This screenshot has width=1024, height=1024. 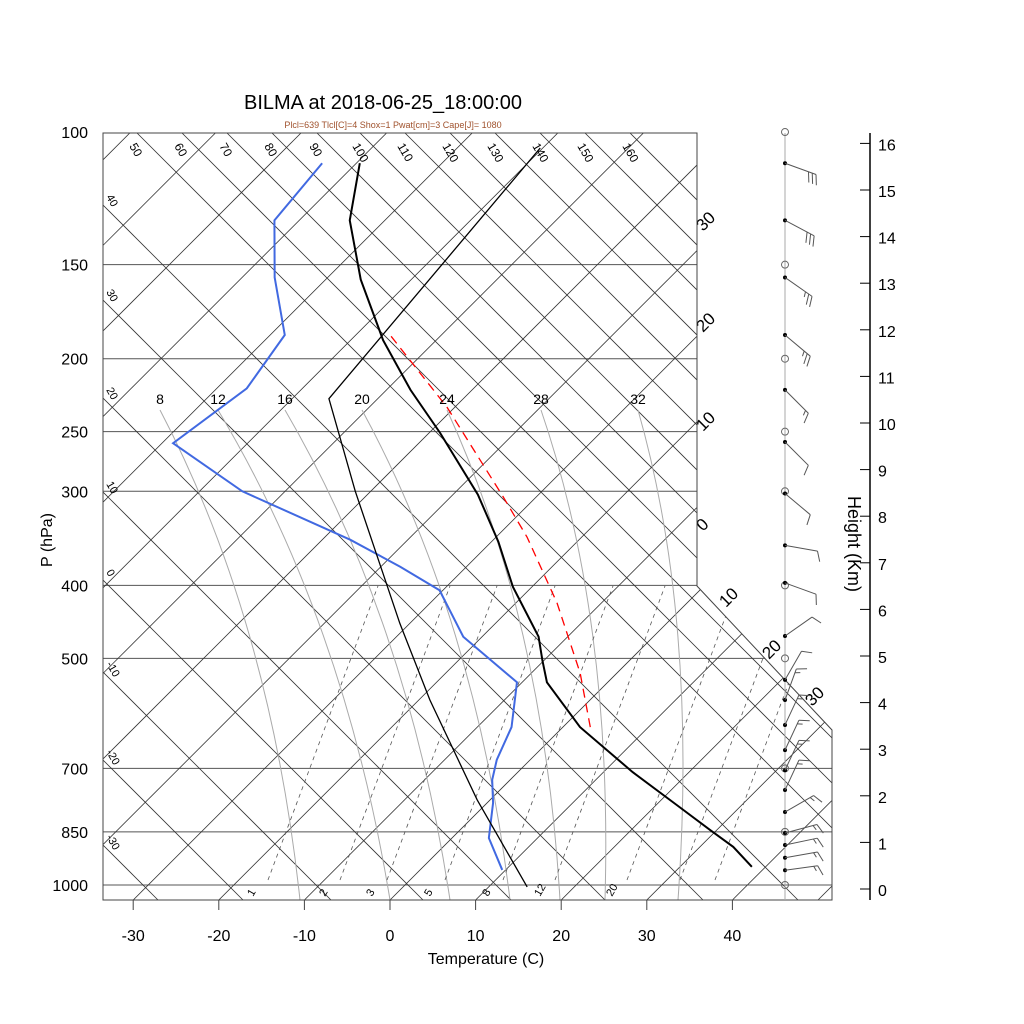 What do you see at coordinates (111, 296) in the screenshot?
I see `dry-adiabat-label: 30` at bounding box center [111, 296].